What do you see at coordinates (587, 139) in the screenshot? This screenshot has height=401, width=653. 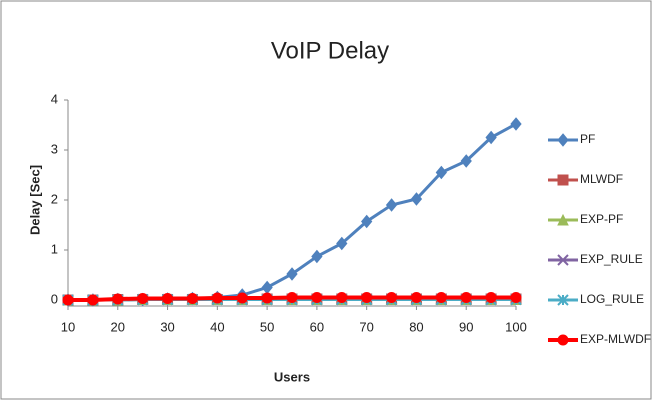 I see `legend-label: PF` at bounding box center [587, 139].